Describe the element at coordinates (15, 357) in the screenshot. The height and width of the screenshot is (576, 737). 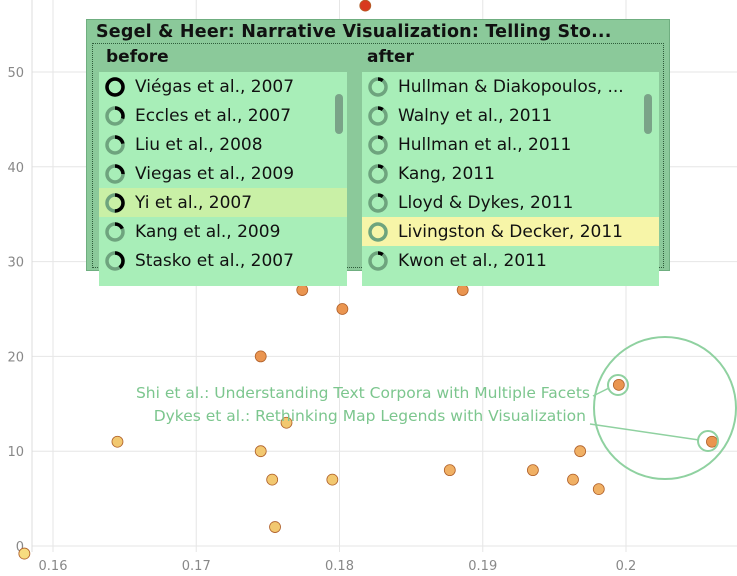
I see `y-tick-label: 20` at that location.